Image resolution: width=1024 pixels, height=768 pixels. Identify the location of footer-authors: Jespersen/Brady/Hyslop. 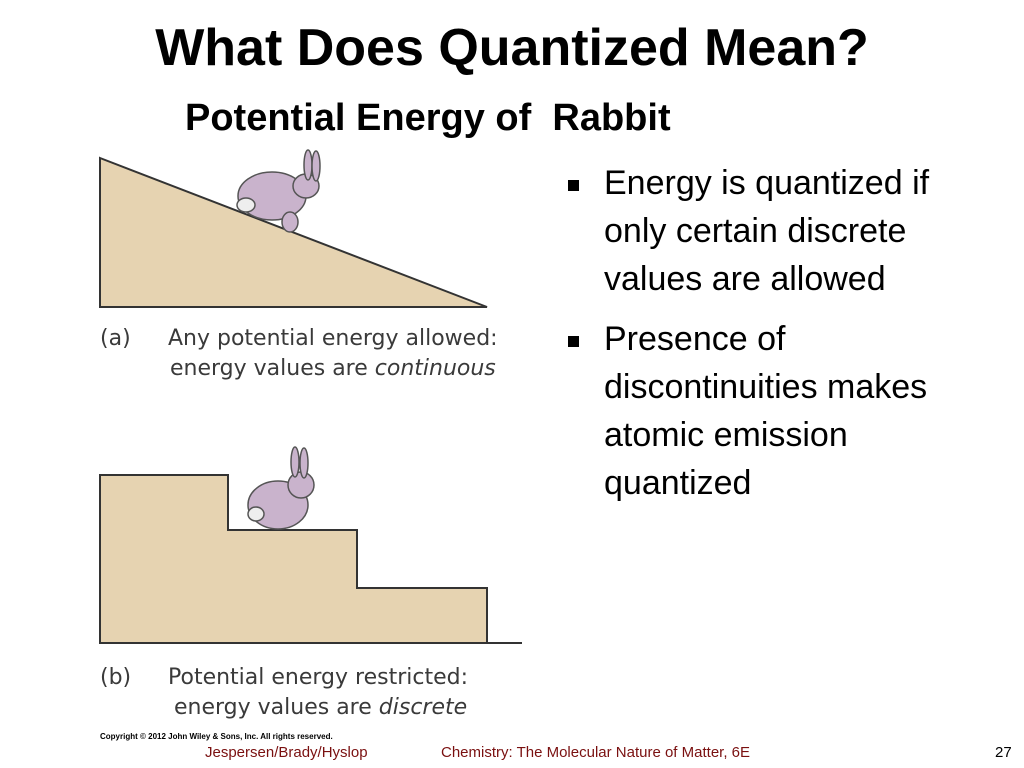
(286, 752).